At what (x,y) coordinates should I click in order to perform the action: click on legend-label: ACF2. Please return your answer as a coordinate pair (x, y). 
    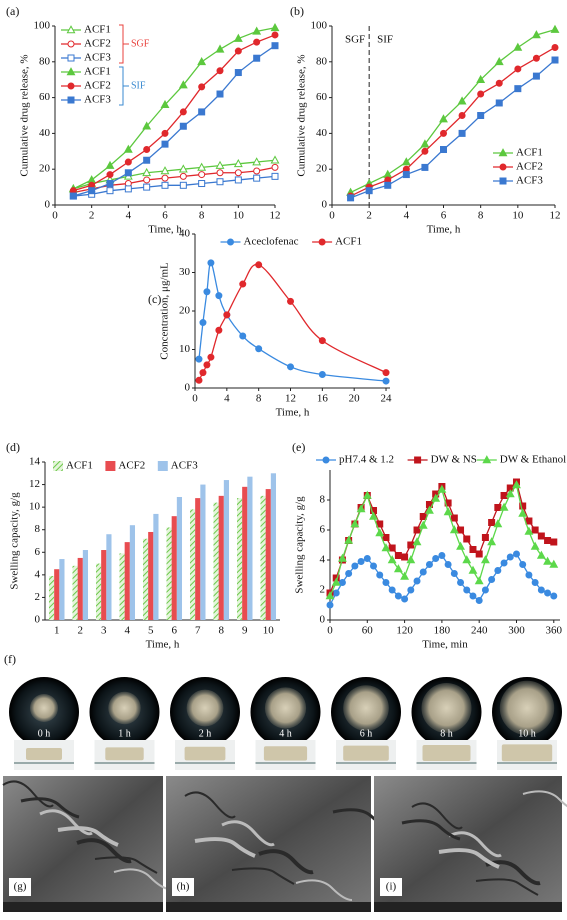
    Looking at the image, I should click on (97, 86).